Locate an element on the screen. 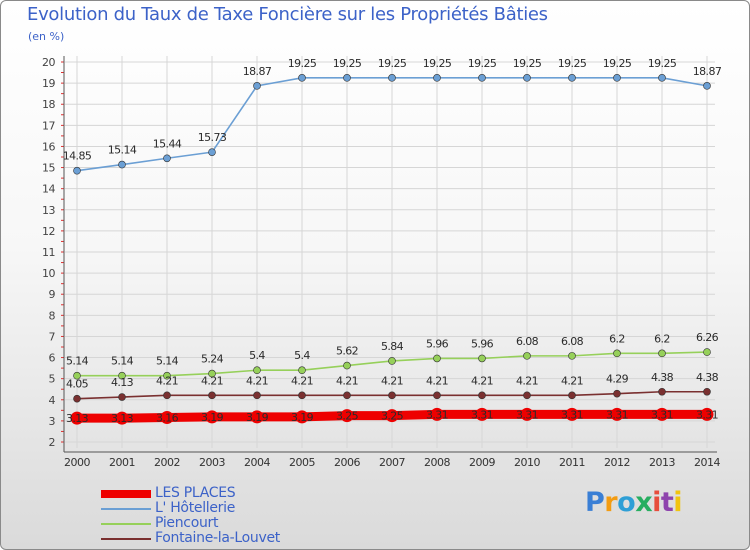 The width and height of the screenshot is (750, 550). x-tick-label: 2006 is located at coordinates (347, 462).